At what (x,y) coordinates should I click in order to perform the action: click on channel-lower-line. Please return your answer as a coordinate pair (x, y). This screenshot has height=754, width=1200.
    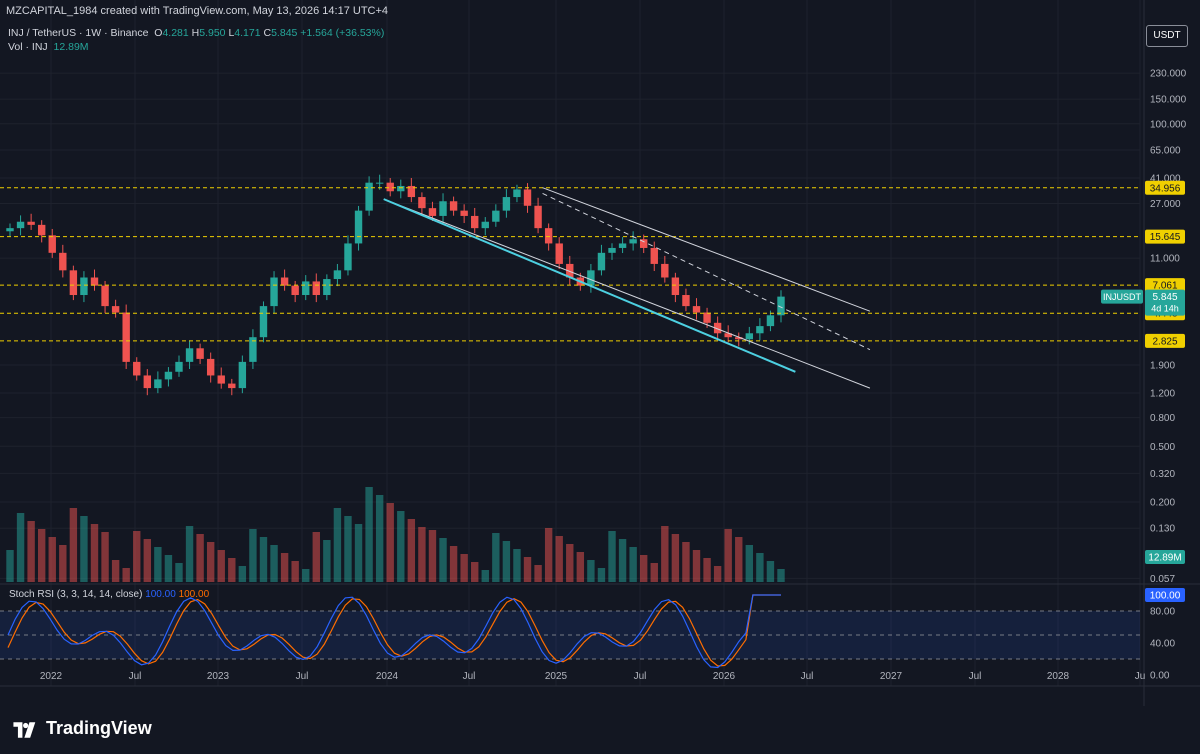
    Looking at the image, I should click on (627, 293).